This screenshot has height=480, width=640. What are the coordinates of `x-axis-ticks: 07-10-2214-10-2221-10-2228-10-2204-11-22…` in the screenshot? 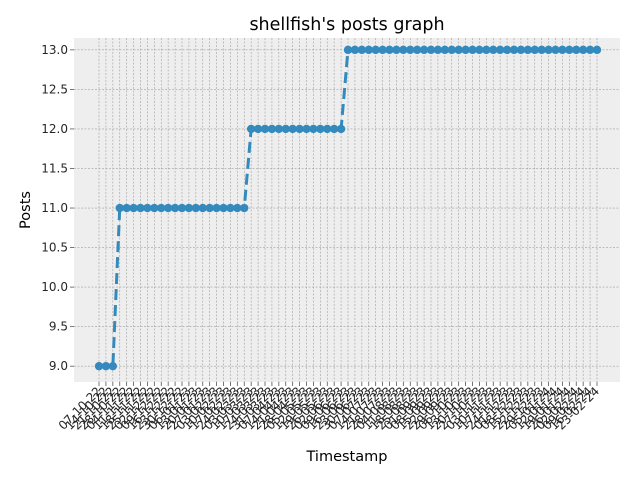 It's located at (329, 407).